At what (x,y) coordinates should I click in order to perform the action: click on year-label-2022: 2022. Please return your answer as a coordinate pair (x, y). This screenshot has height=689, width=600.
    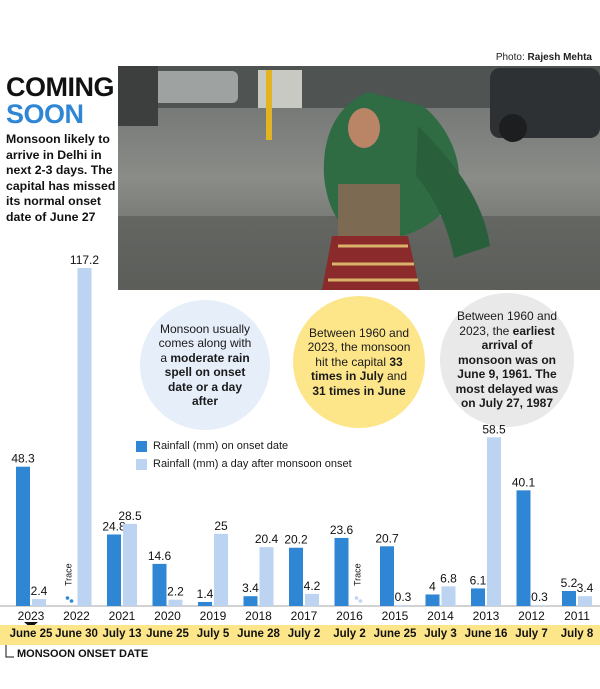
    Looking at the image, I should click on (76, 616).